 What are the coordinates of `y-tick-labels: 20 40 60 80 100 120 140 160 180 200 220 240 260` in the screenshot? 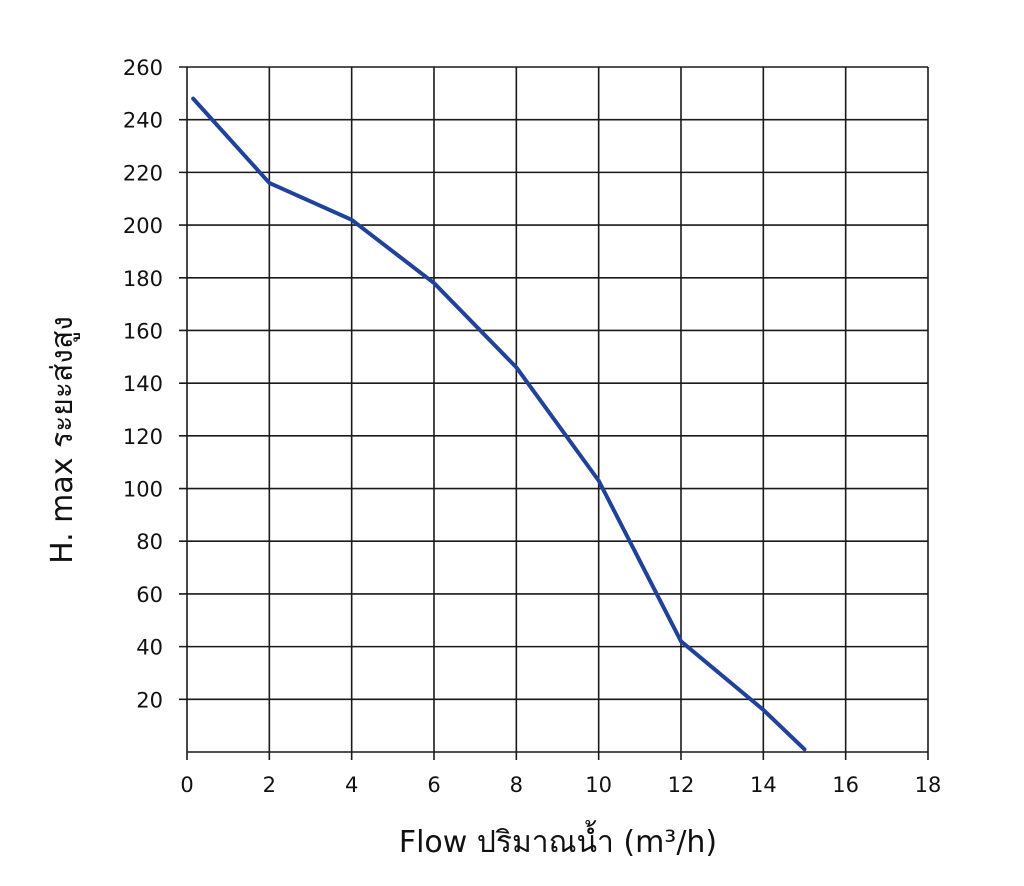 It's located at (143, 384).